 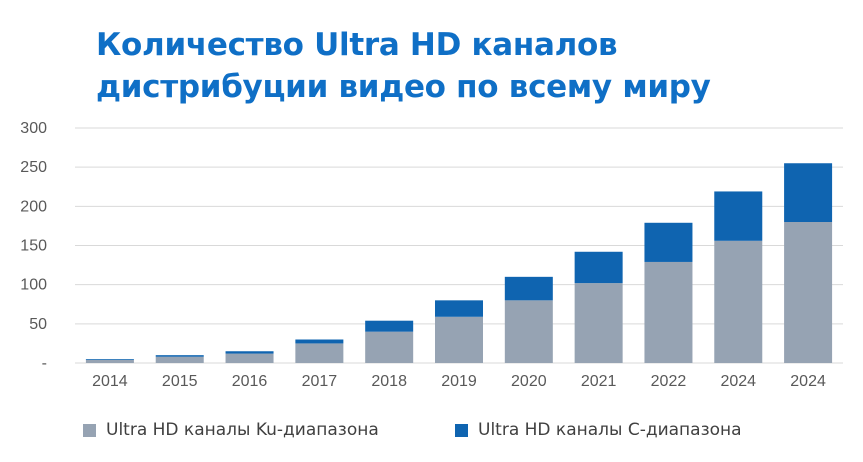 I want to click on x-tick-label: 2017, so click(x=320, y=381).